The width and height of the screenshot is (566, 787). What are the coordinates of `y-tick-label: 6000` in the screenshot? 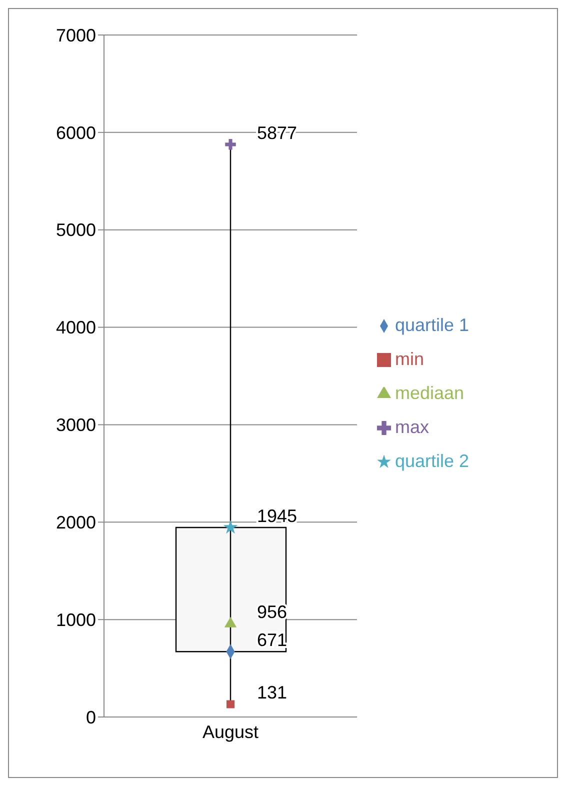 It's located at (76, 132).